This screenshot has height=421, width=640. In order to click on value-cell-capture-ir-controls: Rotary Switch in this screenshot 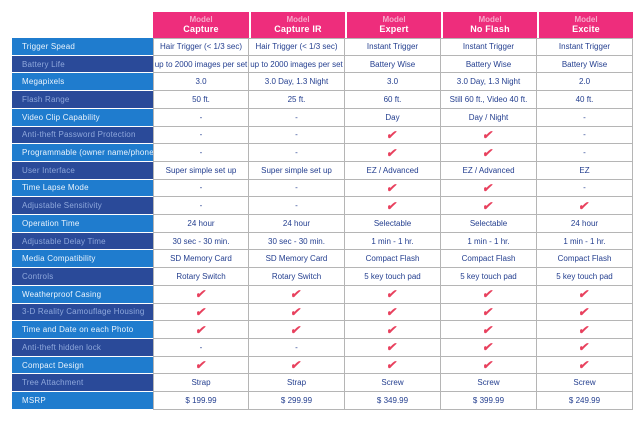, I will do `click(297, 277)`.